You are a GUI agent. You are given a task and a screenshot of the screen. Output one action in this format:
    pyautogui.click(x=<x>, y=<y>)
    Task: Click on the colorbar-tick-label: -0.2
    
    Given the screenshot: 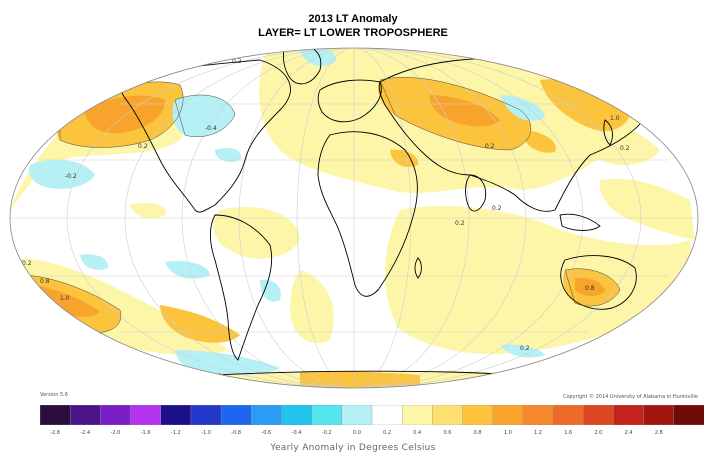 What is the action you would take?
    pyautogui.click(x=326, y=433)
    